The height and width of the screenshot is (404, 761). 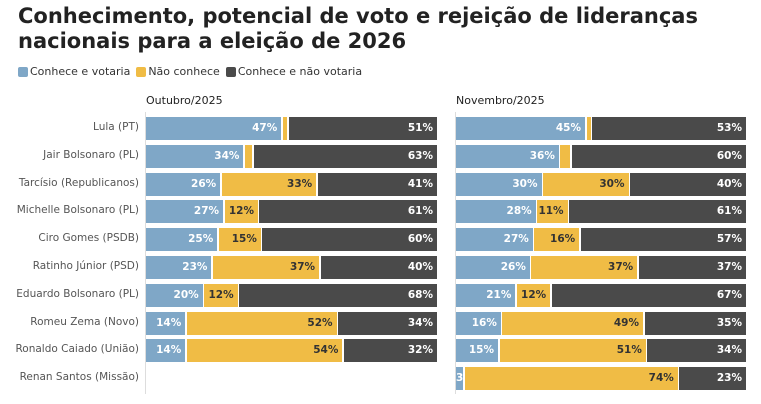 I want to click on panel-title: Outubro/2025, so click(x=184, y=100).